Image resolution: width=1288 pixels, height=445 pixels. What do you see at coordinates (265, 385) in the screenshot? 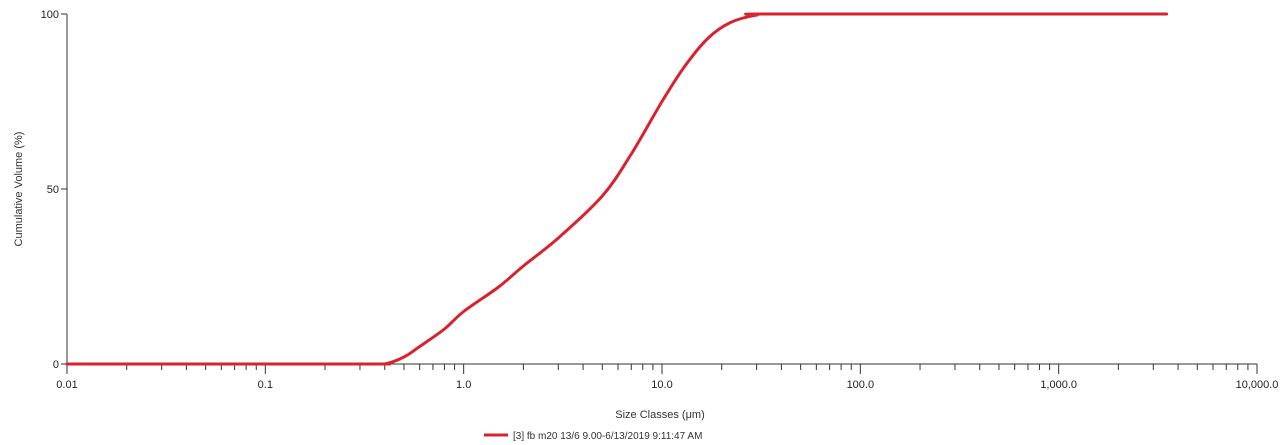
I see `x-tick-label: 0.1` at bounding box center [265, 385].